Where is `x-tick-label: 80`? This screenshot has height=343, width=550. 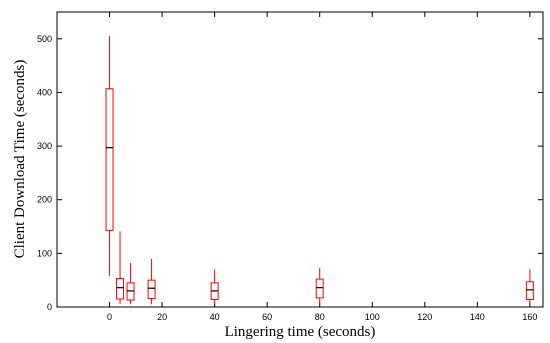 x-tick-label: 80 is located at coordinates (320, 317).